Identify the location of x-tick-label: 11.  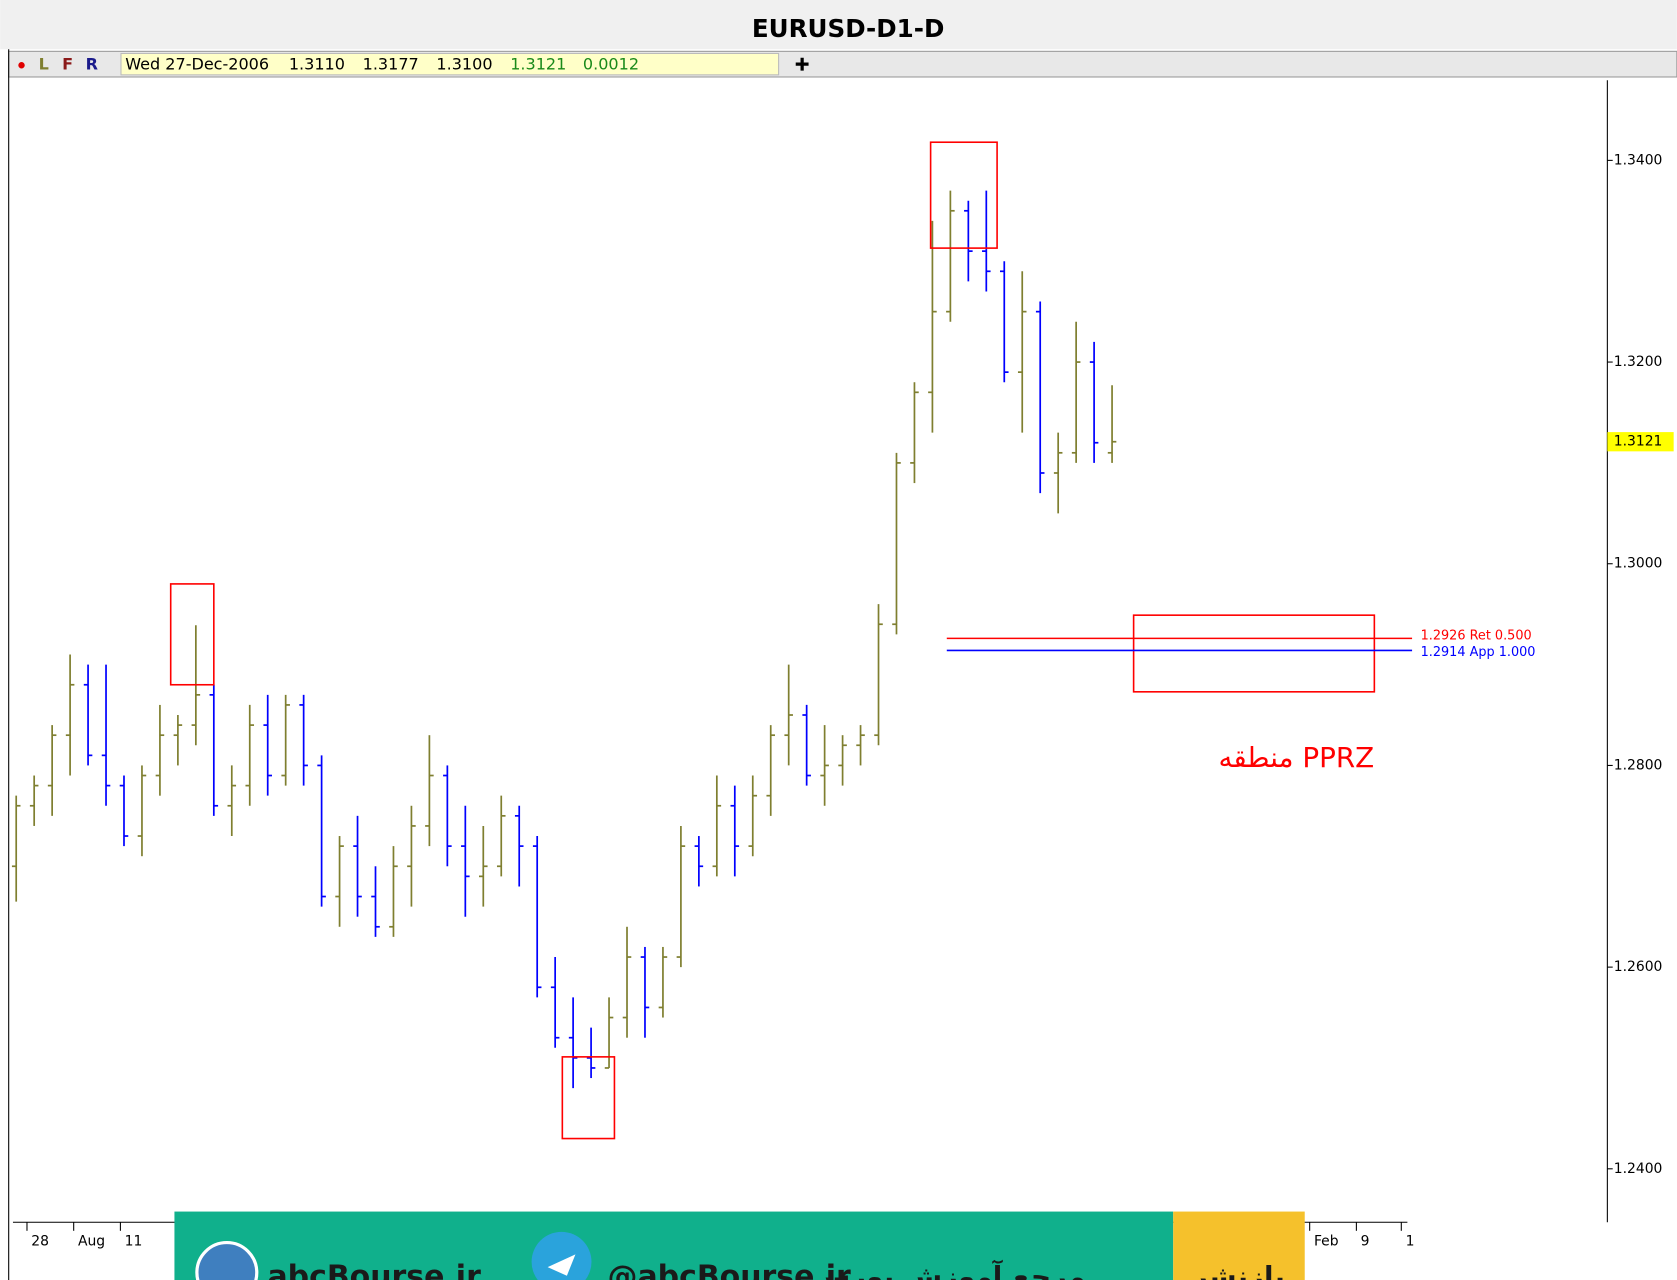
(134, 1242).